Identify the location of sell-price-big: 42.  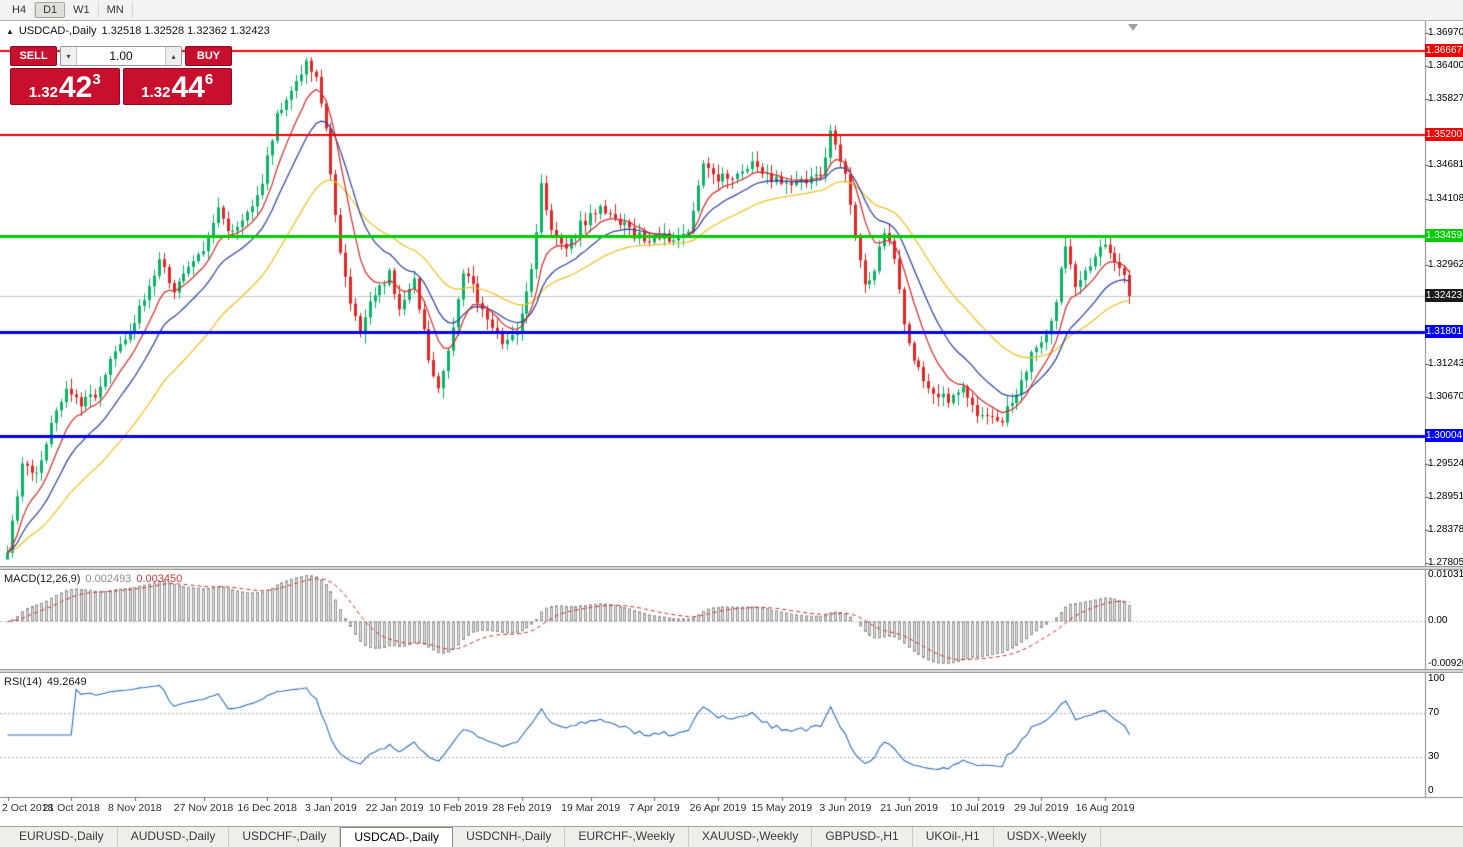
(75, 87).